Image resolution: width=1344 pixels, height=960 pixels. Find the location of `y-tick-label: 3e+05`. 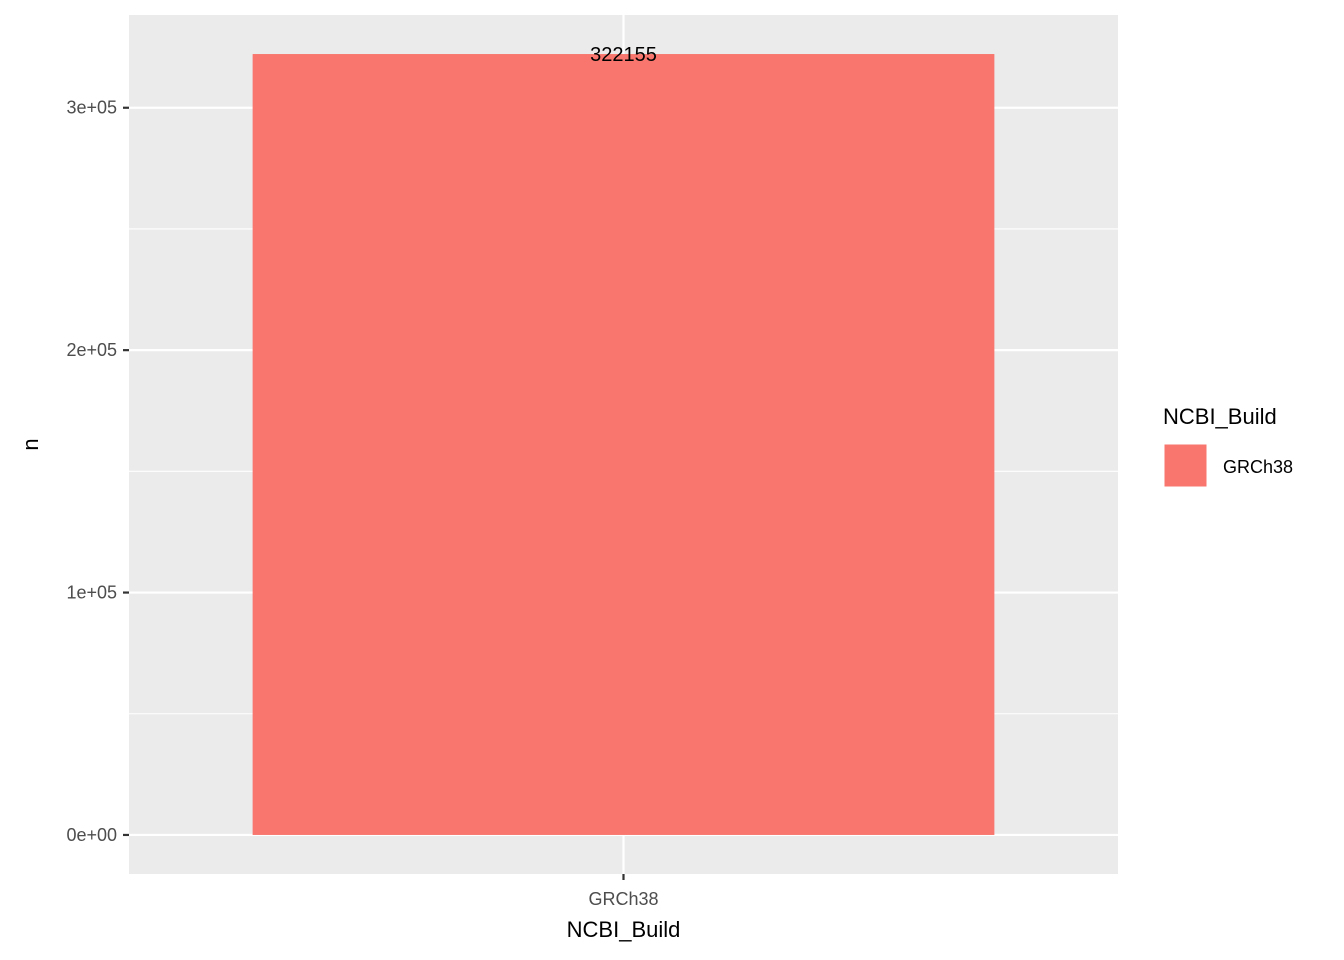

y-tick-label: 3e+05 is located at coordinates (91, 108).